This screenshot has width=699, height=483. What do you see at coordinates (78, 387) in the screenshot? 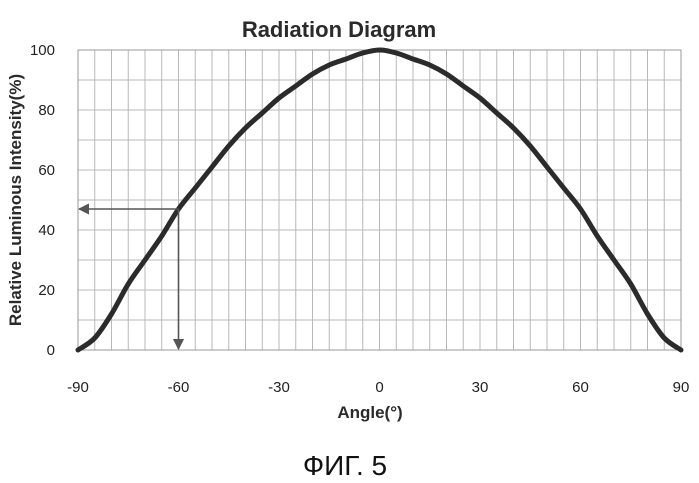
I see `x-tick-label: -90` at bounding box center [78, 387].